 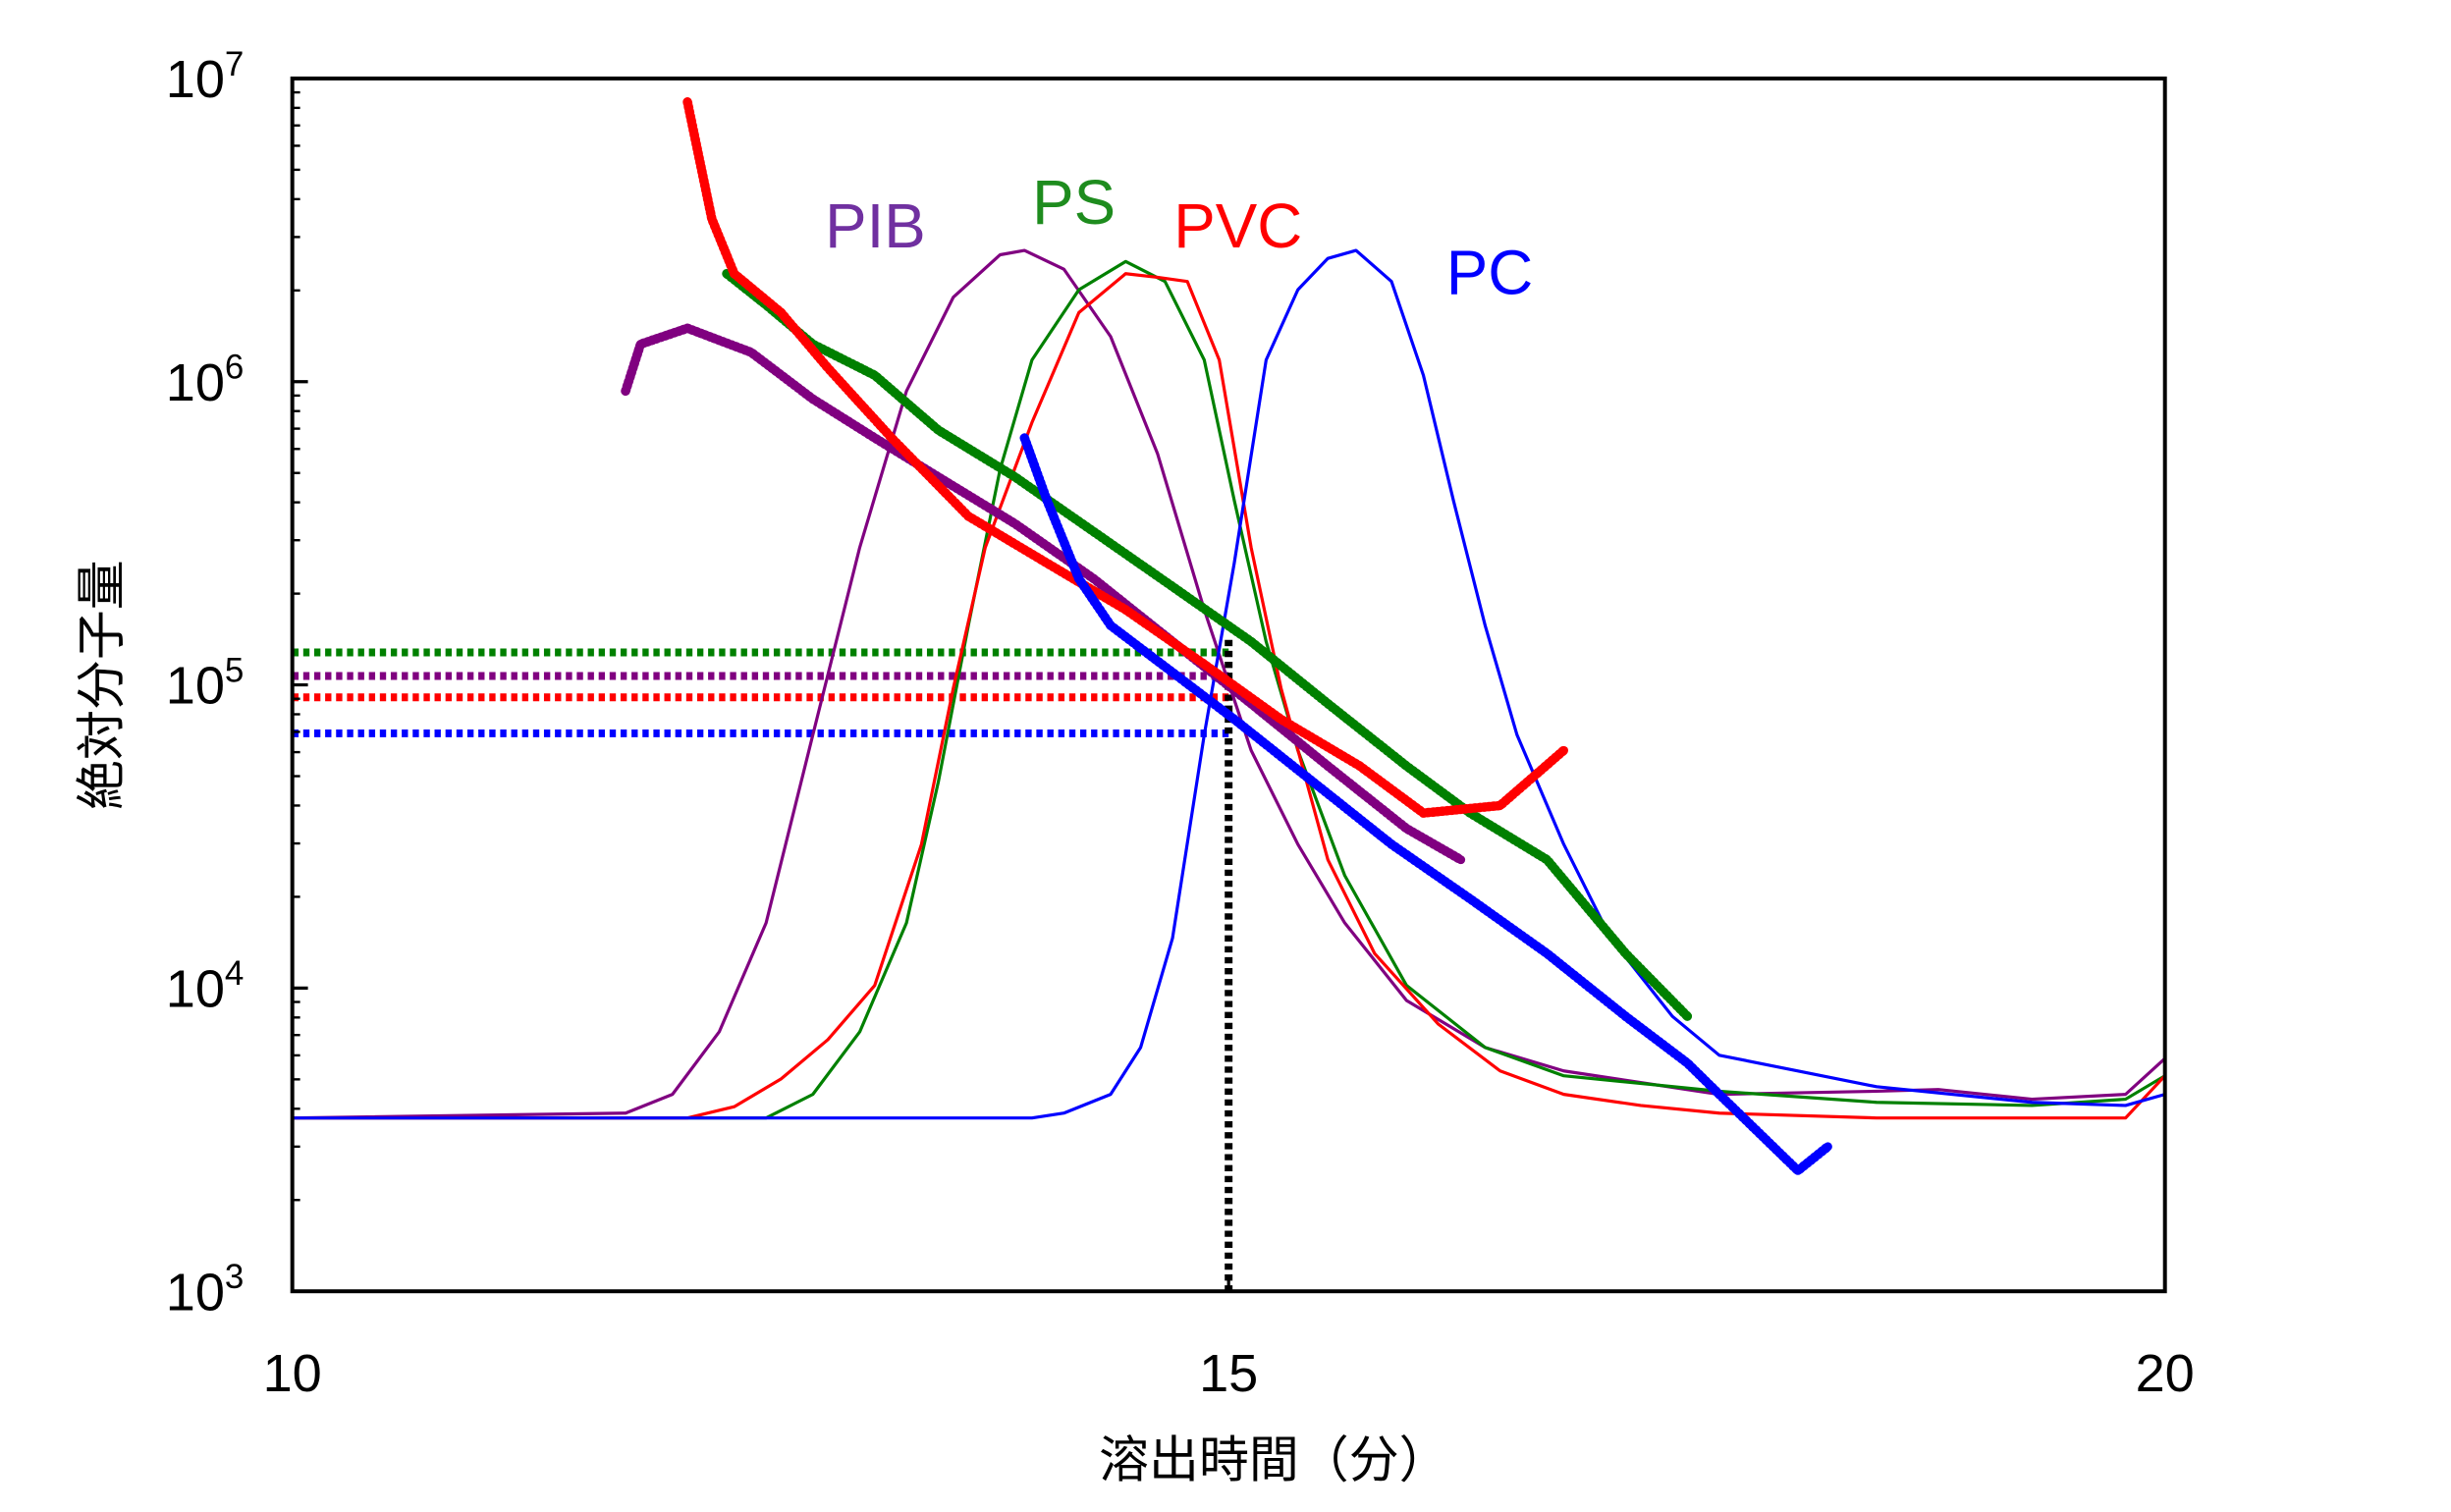 I want to click on y-tick-label: 10⁵, so click(x=205, y=683).